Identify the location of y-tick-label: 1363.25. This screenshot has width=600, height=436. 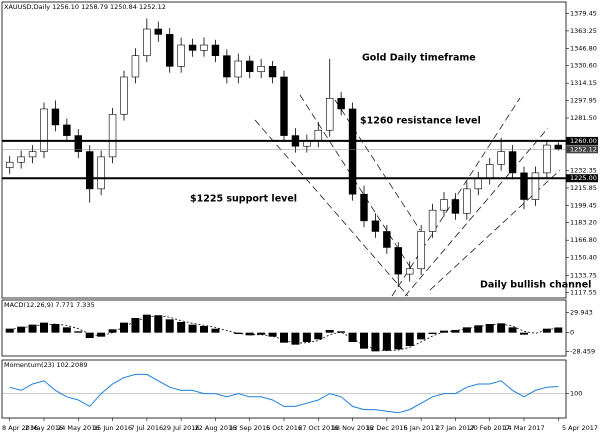
(583, 31).